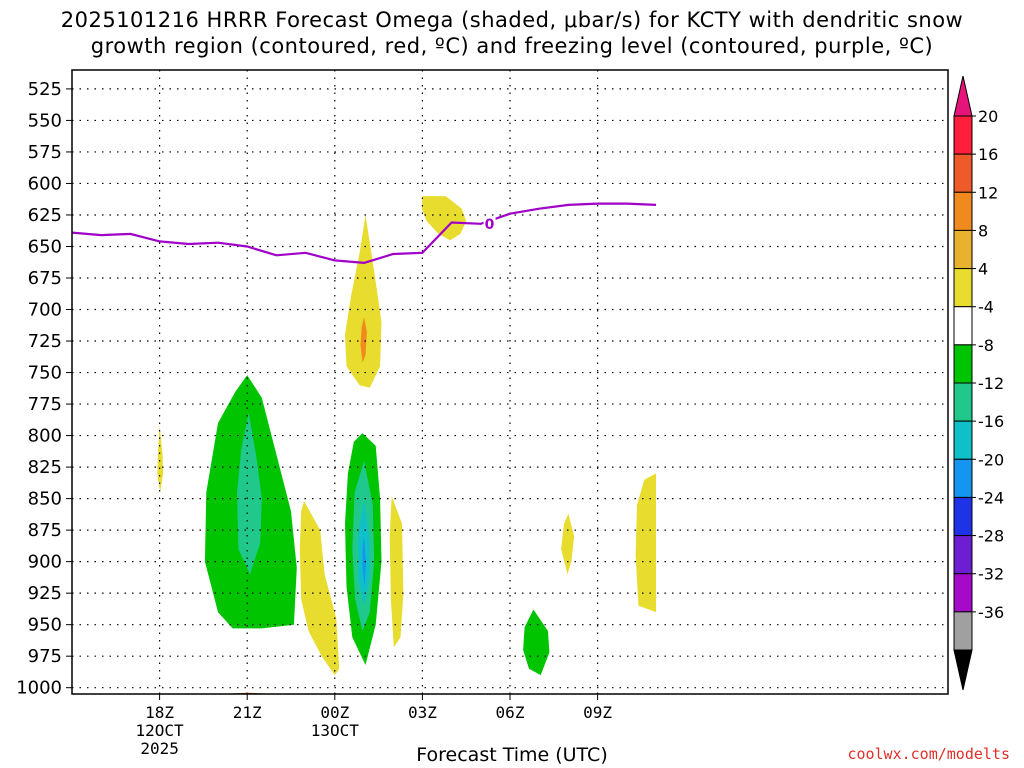 Image resolution: width=1024 pixels, height=768 pixels. Describe the element at coordinates (963, 670) in the screenshot. I see `colorbar-bottom-arrow` at that location.